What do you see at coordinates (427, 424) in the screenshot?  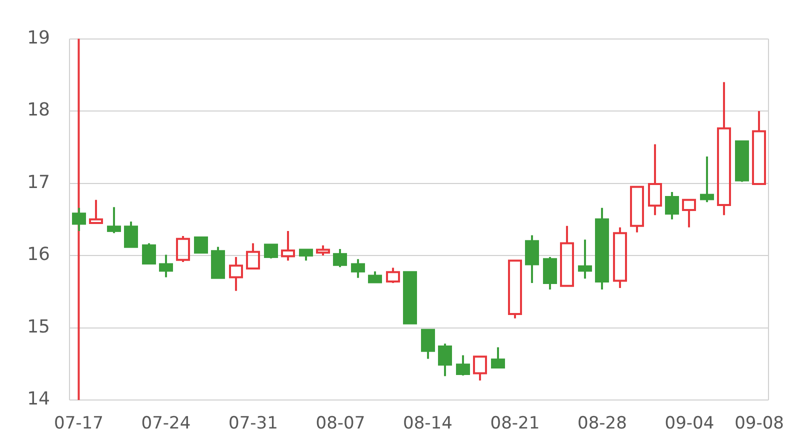 I see `x-tick-label: 08-14` at bounding box center [427, 424].